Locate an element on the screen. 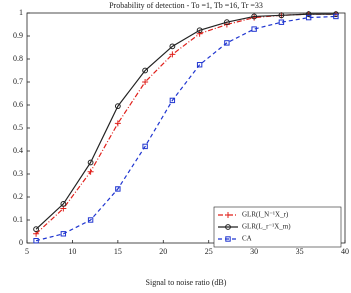 This screenshot has height=293, width=351. y-tick-label: 0.8 is located at coordinates (18, 58).